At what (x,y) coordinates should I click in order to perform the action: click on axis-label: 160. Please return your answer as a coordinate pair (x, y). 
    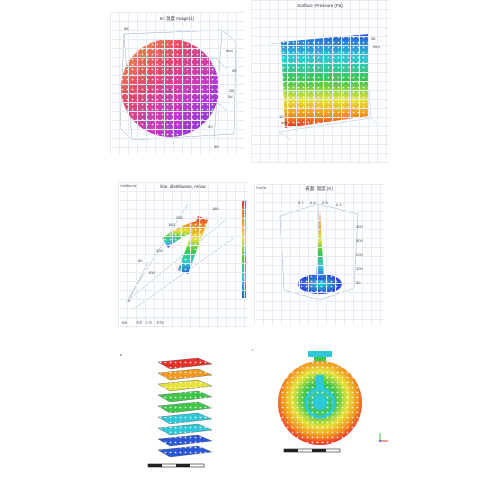
    Looking at the image, I should click on (171, 224).